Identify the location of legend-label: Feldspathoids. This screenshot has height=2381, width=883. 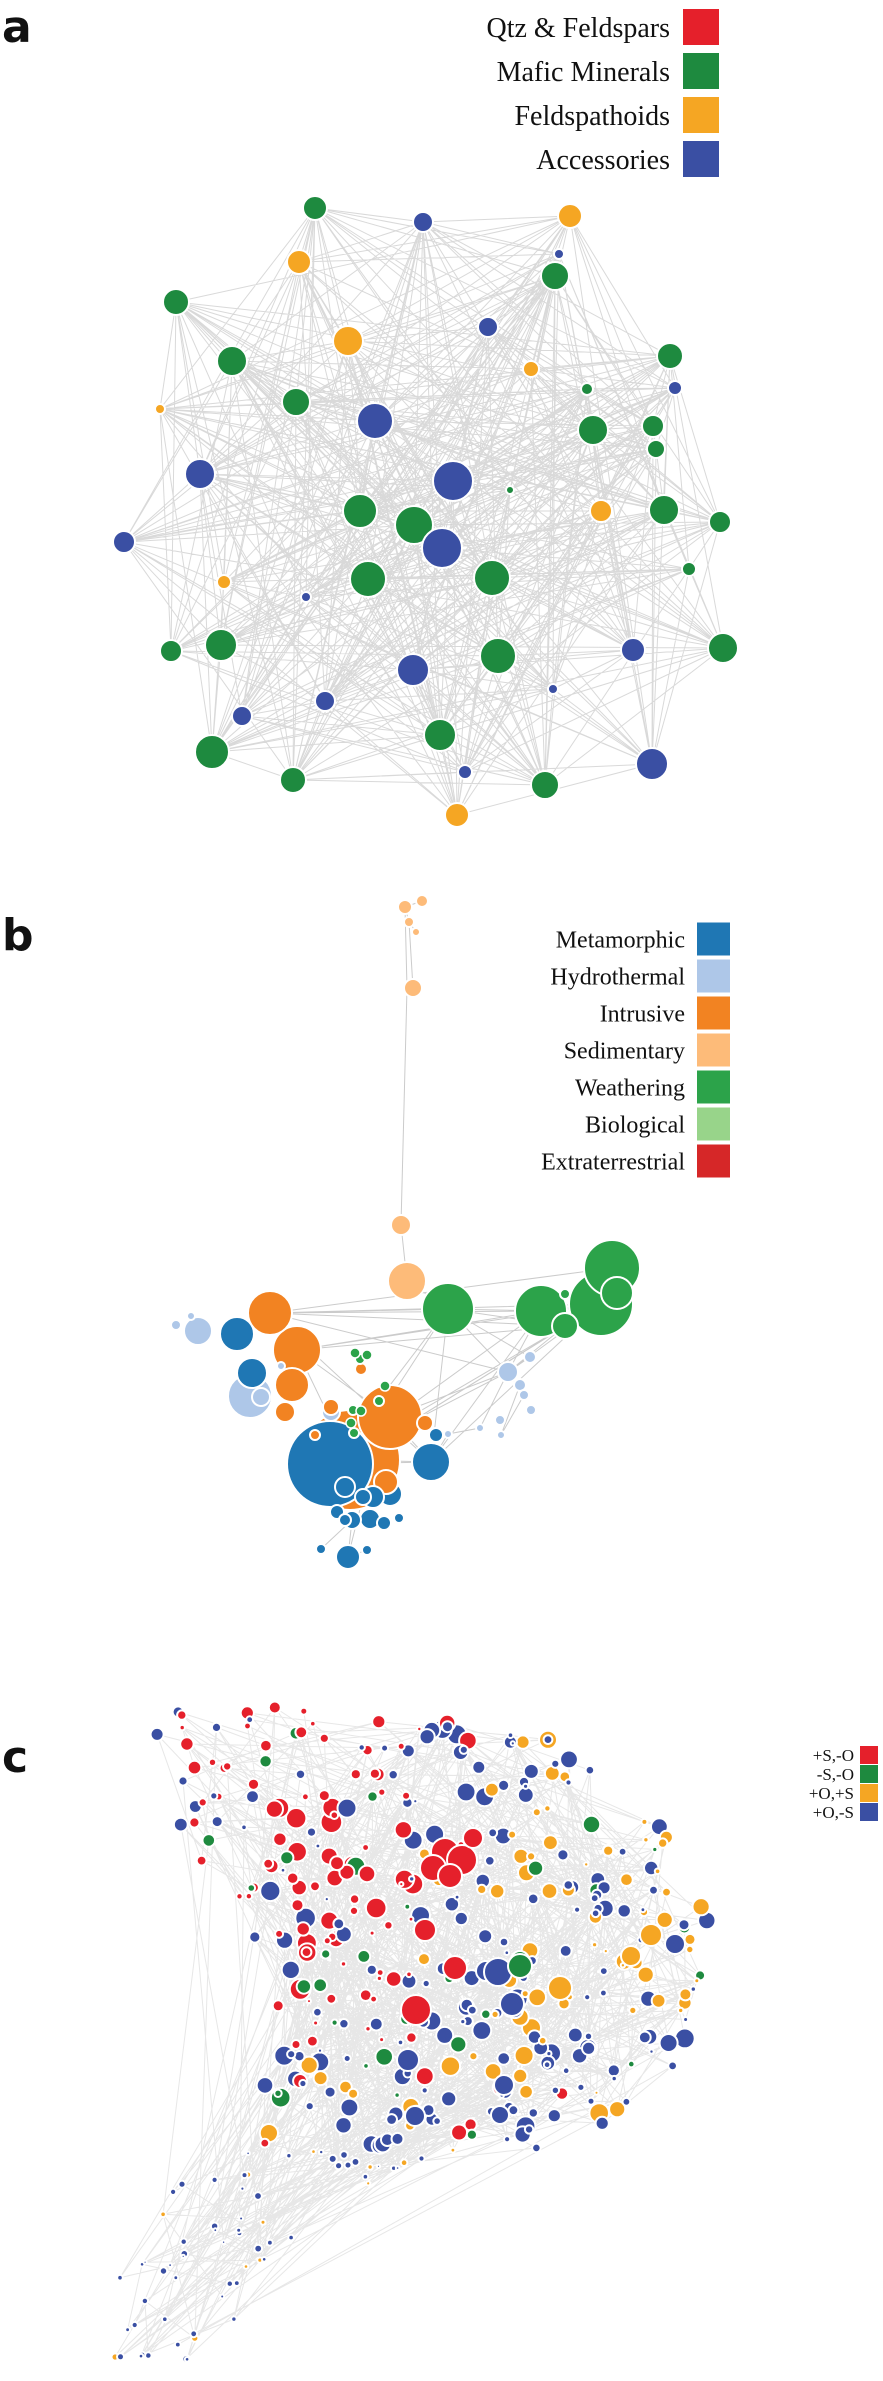
(592, 116).